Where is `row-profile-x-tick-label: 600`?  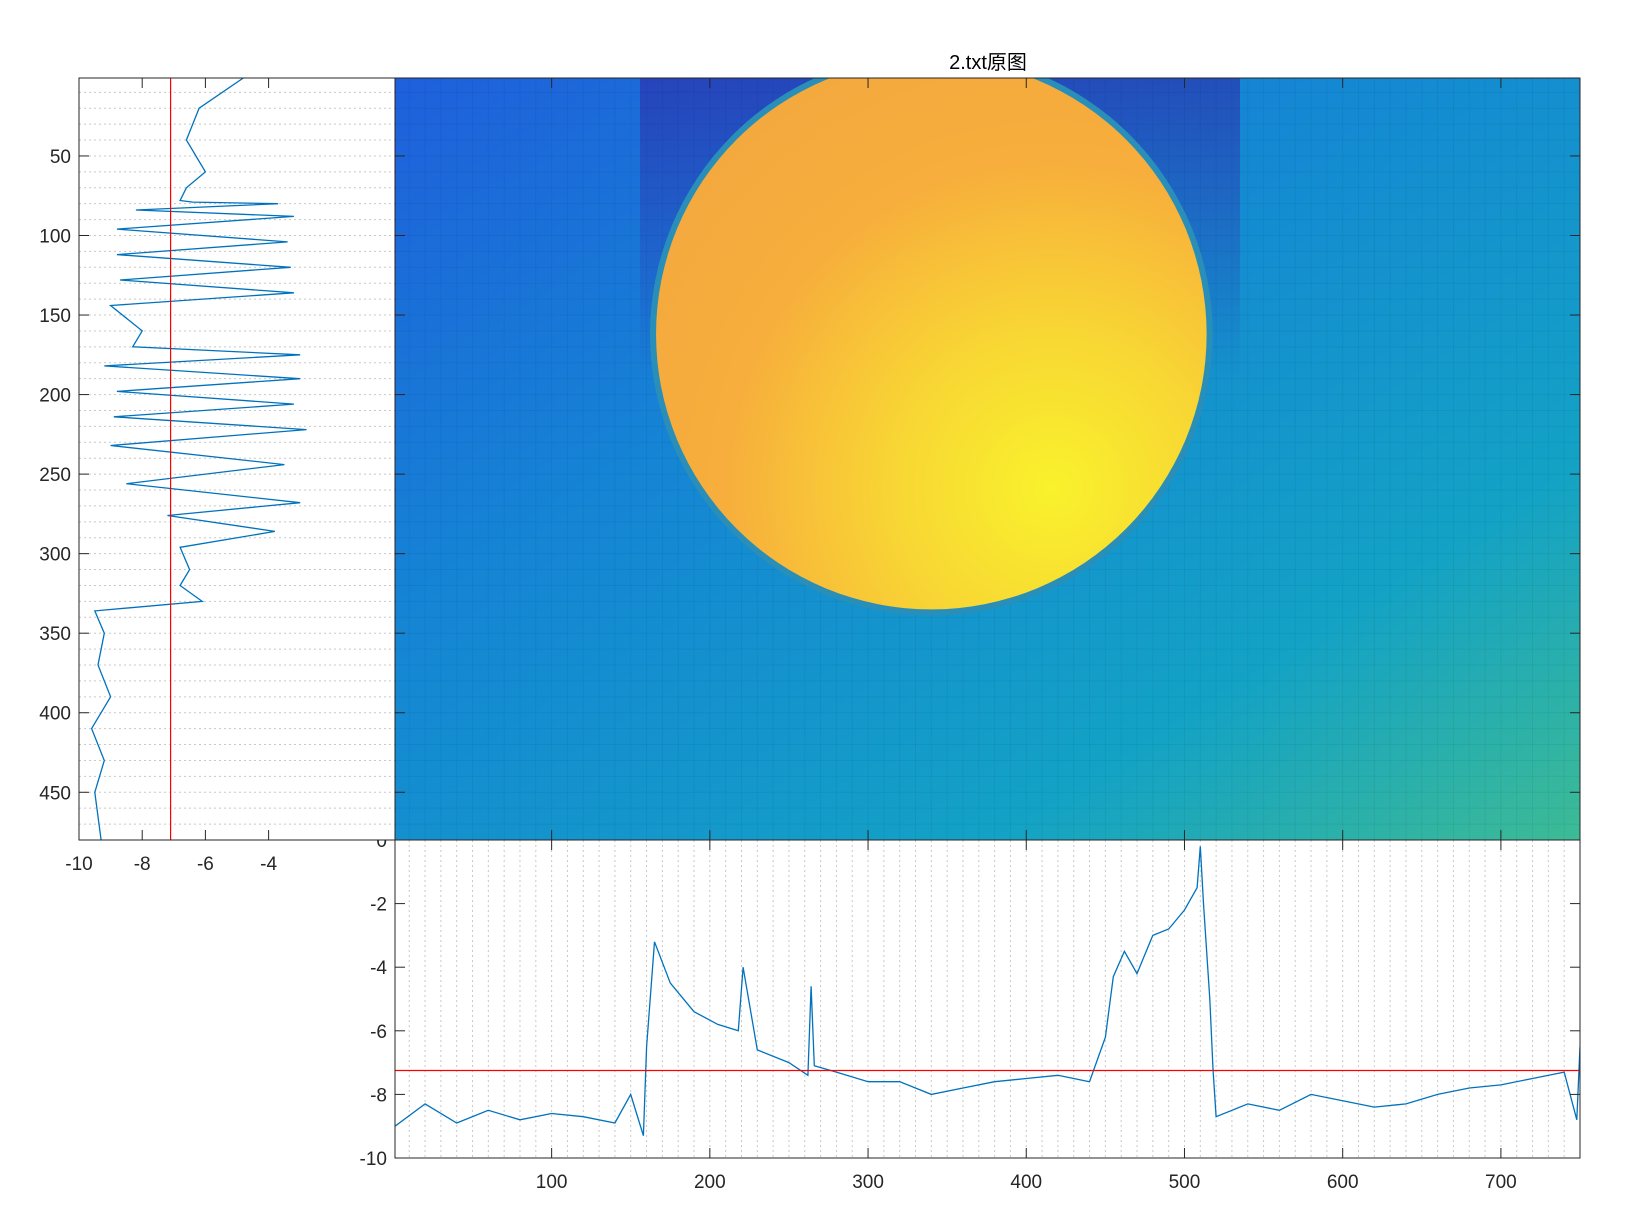 row-profile-x-tick-label: 600 is located at coordinates (1343, 1182).